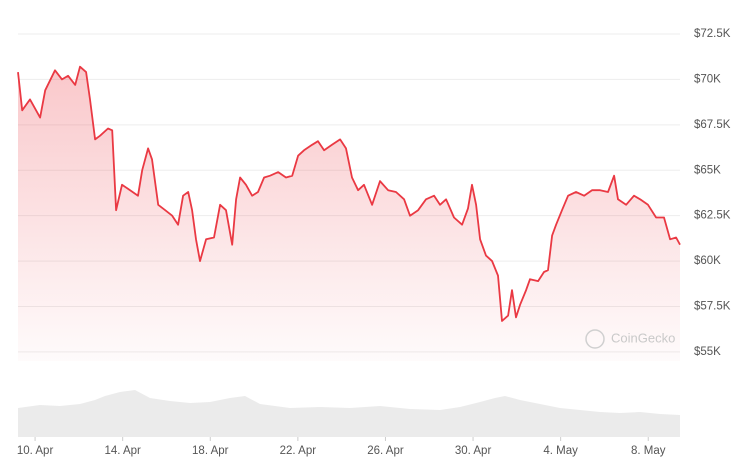  I want to click on x-tick-label: 14. Apr, so click(122, 451).